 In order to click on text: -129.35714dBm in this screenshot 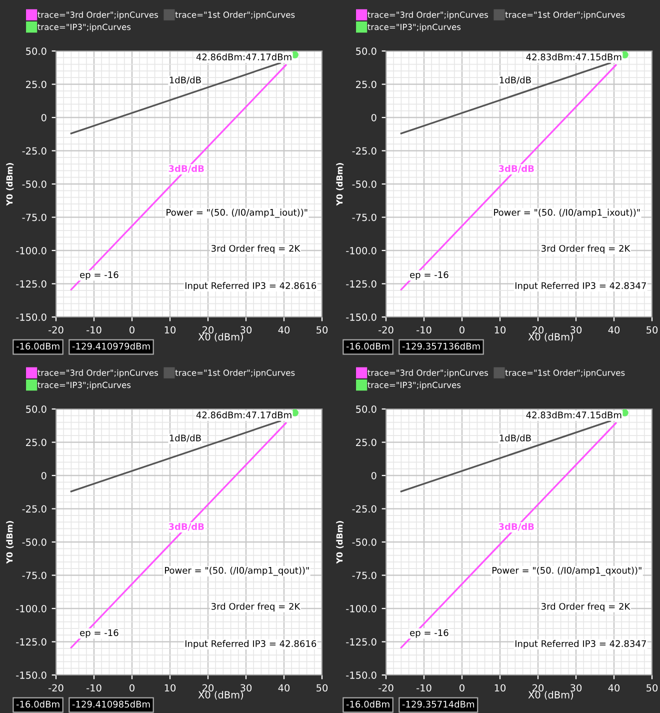, I will do `click(438, 704)`.